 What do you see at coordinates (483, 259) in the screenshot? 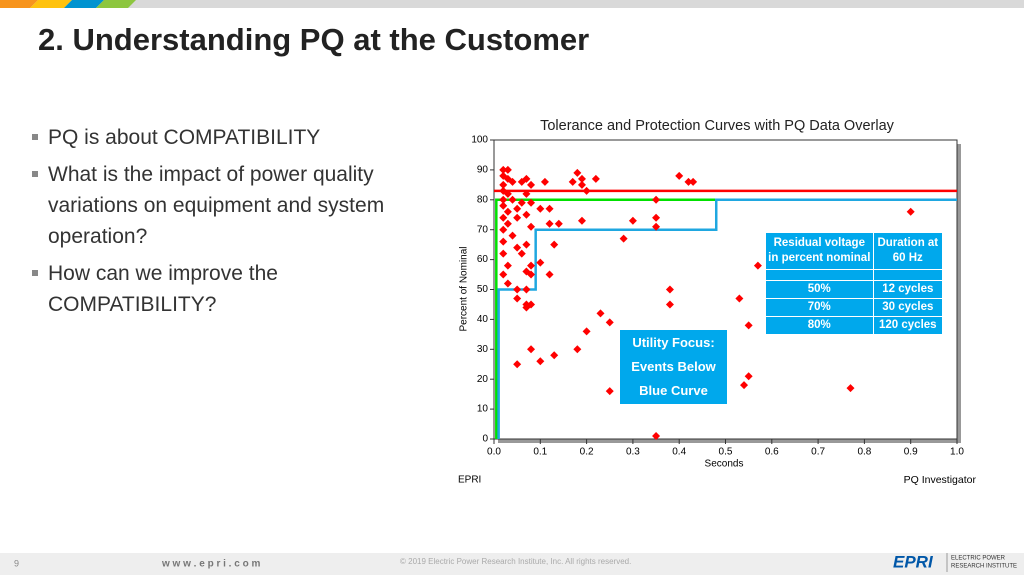
I see `y-tick-label: 60` at bounding box center [483, 259].